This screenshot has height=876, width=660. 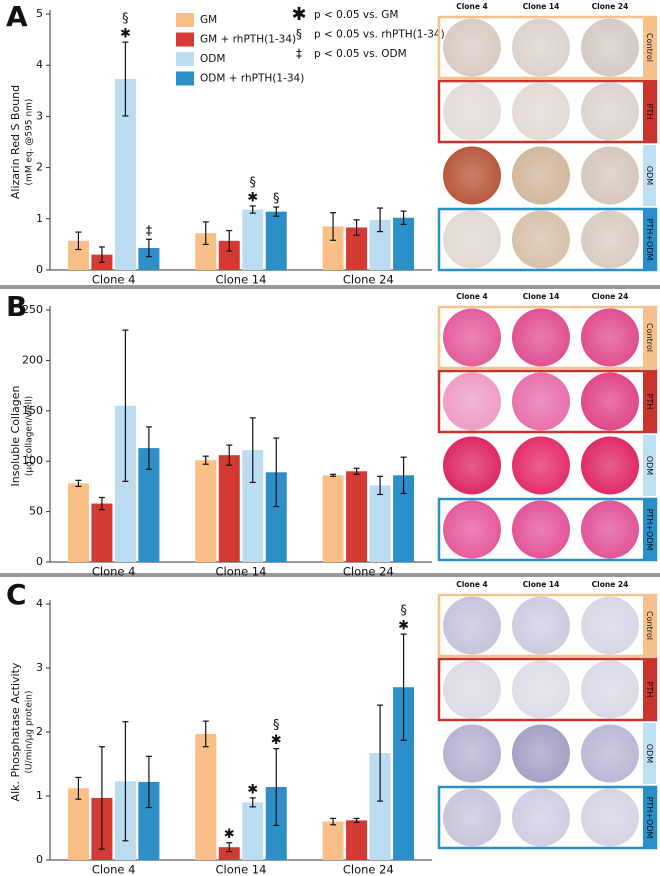 I want to click on y-tick-label: 0, so click(x=39, y=859).